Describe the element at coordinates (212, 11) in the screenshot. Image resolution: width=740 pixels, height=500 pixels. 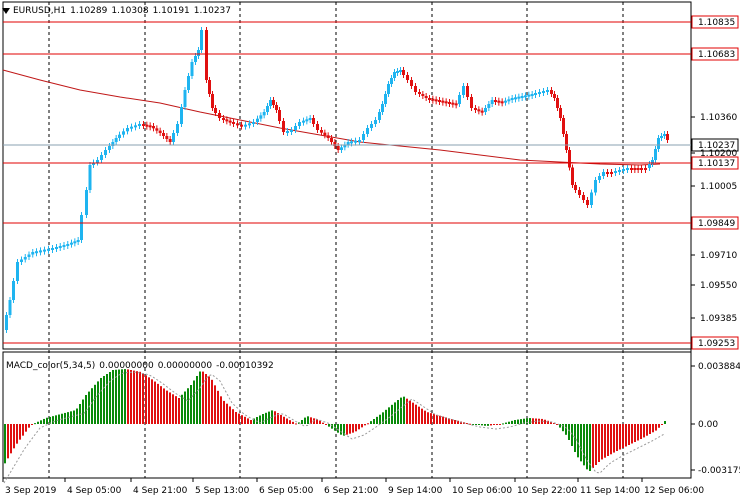
I see `close-value: 1.10237` at that location.